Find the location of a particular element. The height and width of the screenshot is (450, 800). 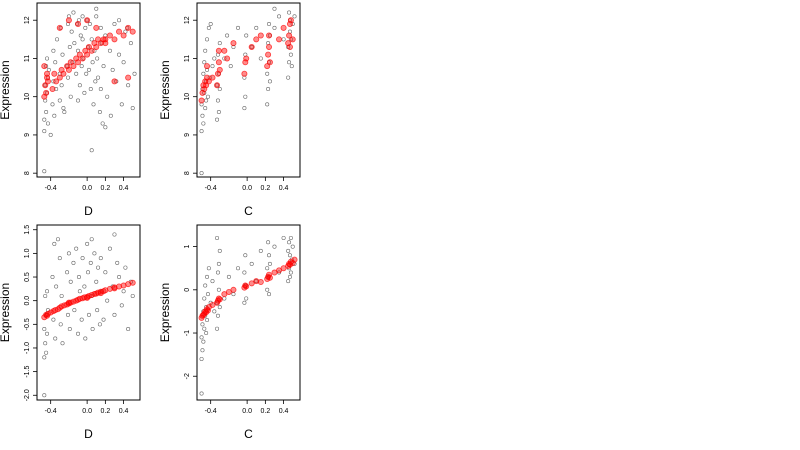

series-black is located at coordinates (248, 315).